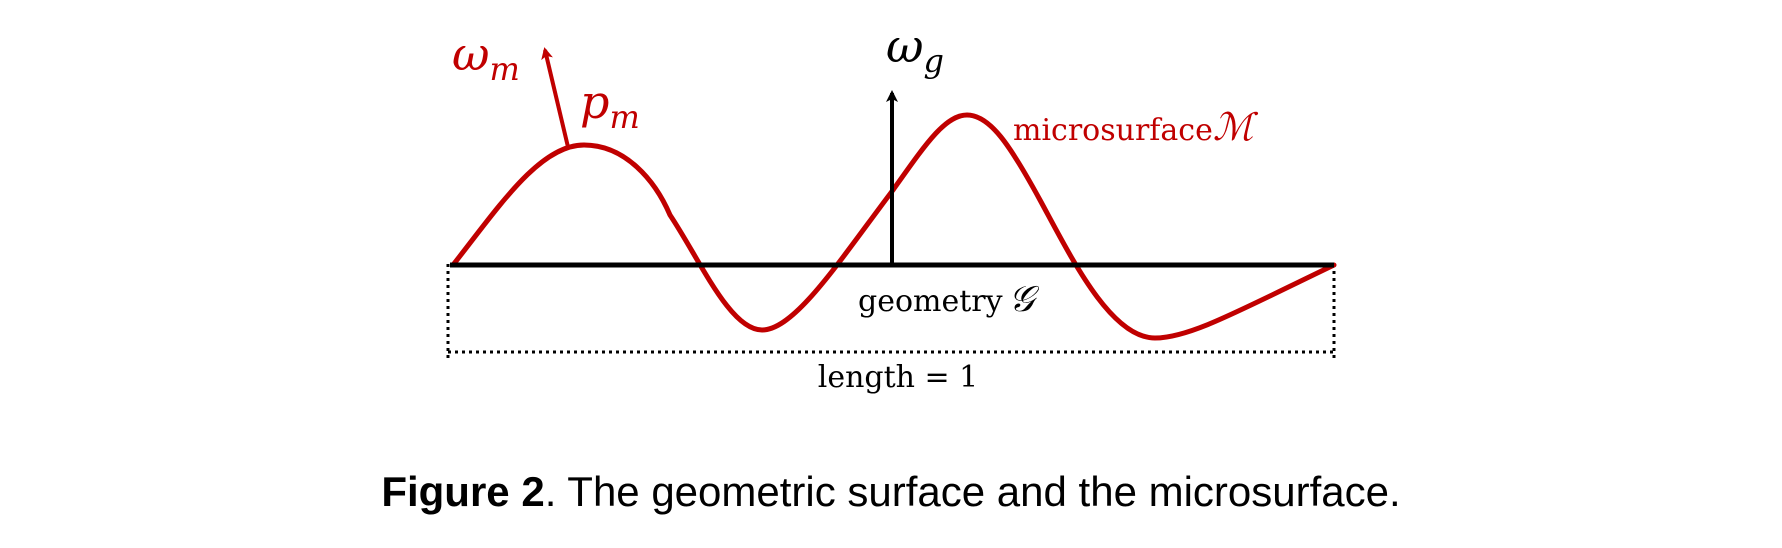 This screenshot has width=1782, height=548. What do you see at coordinates (486, 57) in the screenshot?
I see `omega-m-label: ωm` at bounding box center [486, 57].